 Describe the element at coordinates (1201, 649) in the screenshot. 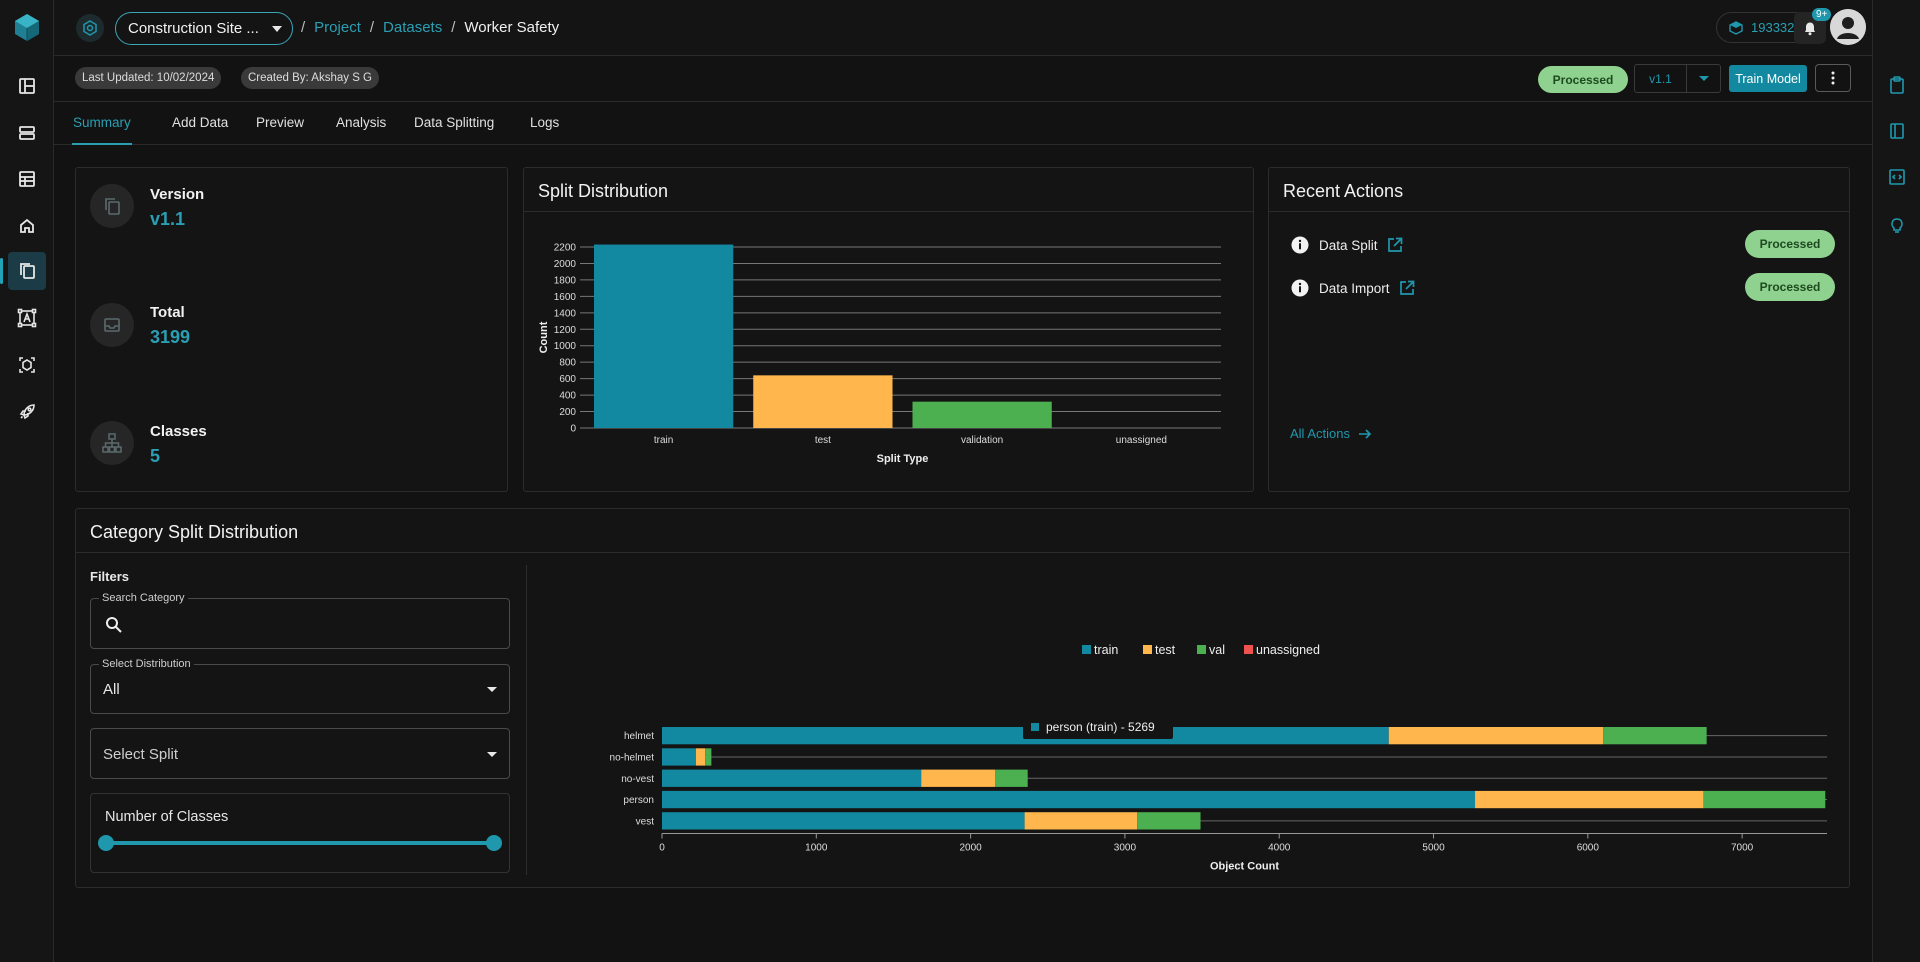

I see `legend-swatch-val` at that location.